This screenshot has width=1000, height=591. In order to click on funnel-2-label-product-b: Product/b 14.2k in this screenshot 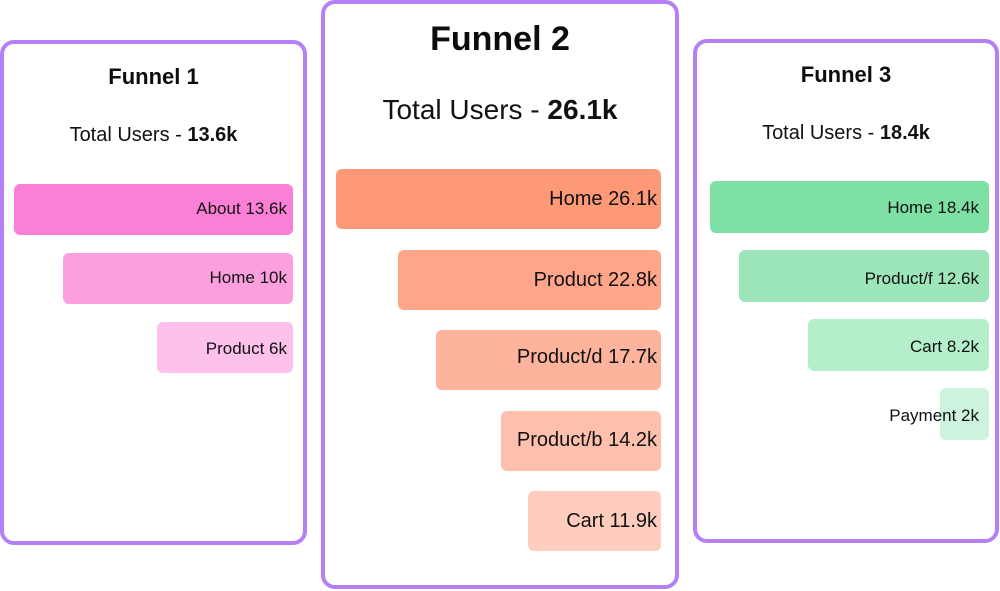, I will do `click(586, 440)`.